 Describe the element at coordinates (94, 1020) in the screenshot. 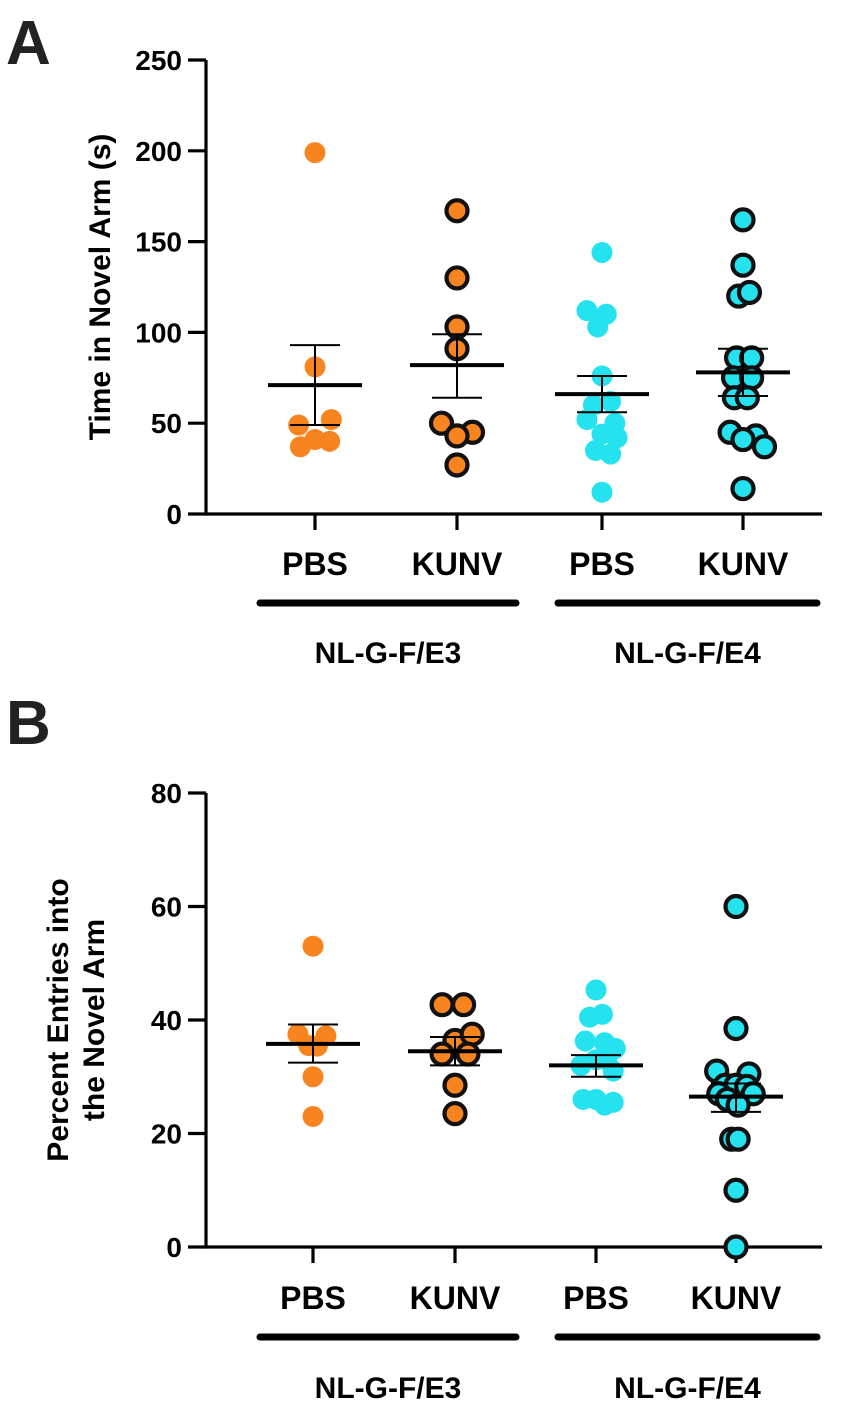

I see `pb-y-axis-title: the Novel Arm` at that location.